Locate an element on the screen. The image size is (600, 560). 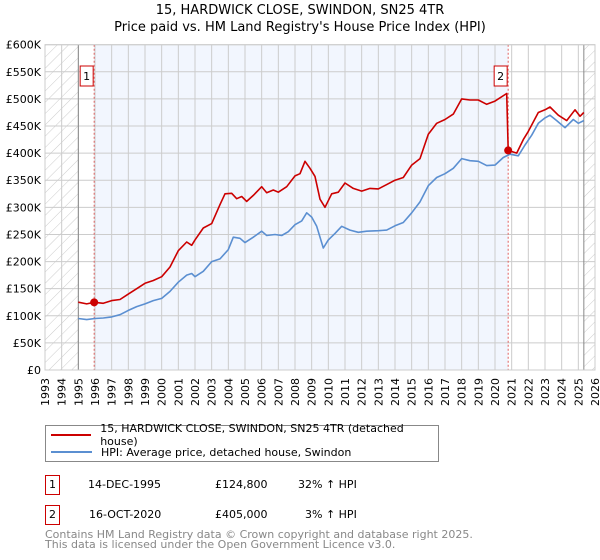
sale-marker-label: 1 is located at coordinates (86, 76).